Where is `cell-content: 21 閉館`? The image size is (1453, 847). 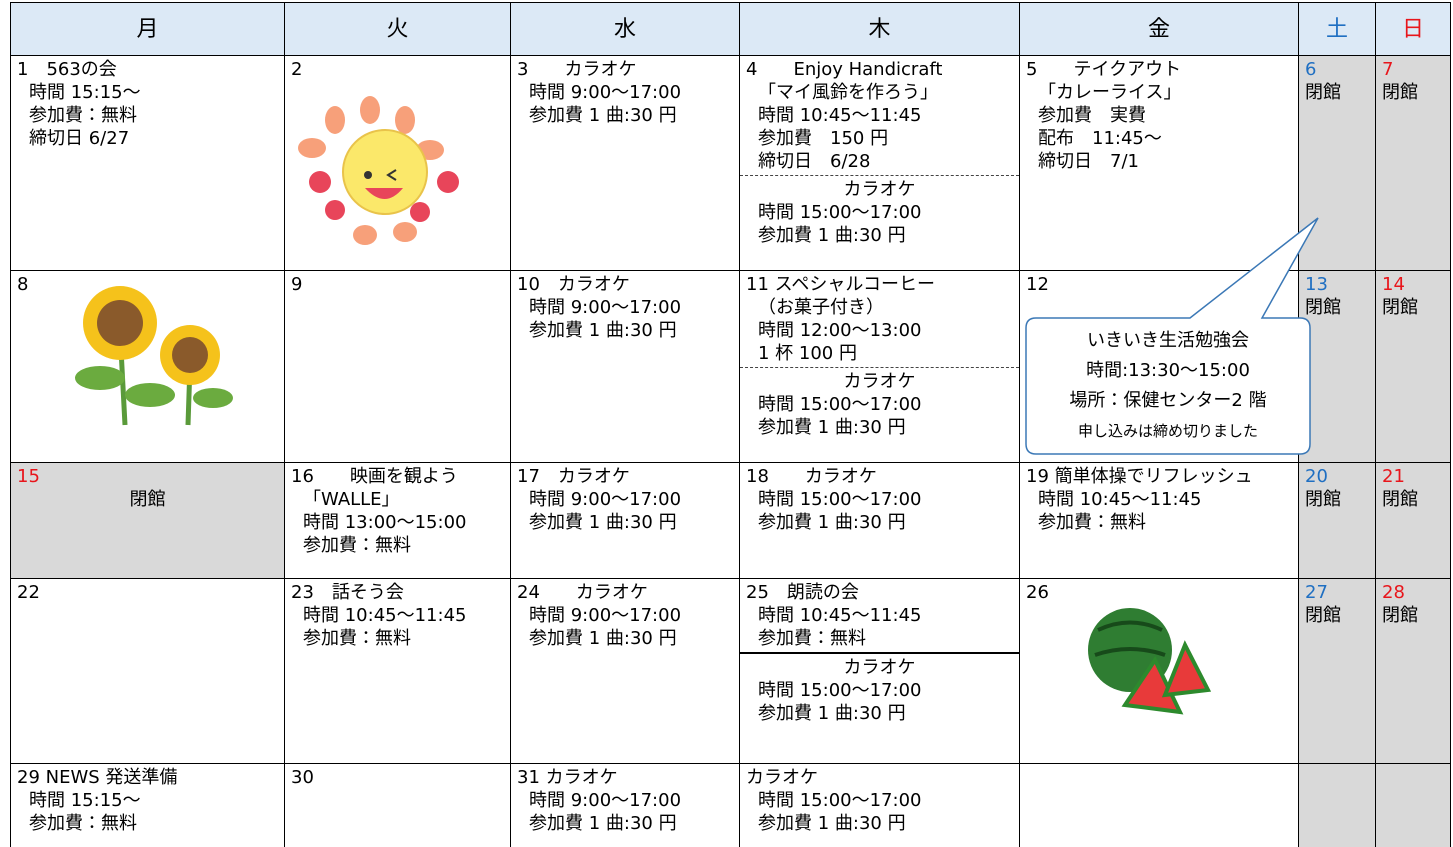
cell-content: 21 閉館 is located at coordinates (1413, 520).